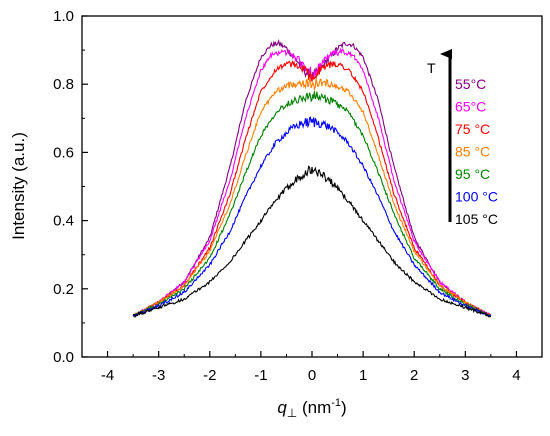 This screenshot has width=550, height=436. Describe the element at coordinates (516, 375) in the screenshot. I see `x-tick-label: 4` at that location.